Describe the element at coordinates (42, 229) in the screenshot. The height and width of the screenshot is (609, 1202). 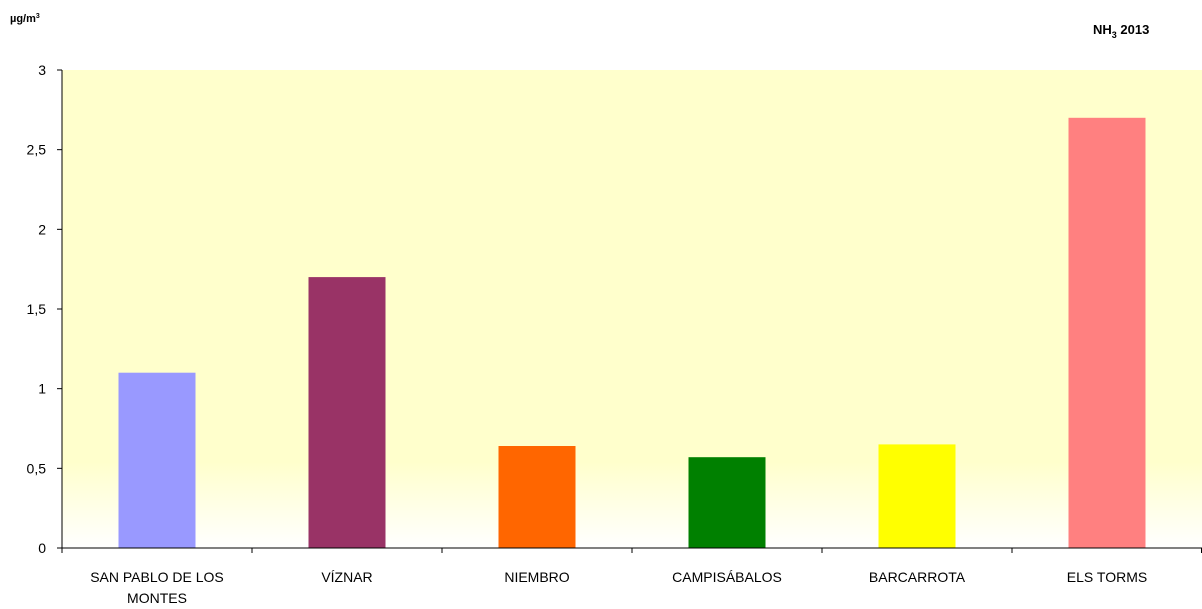
I see `y-tick-label: 2` at that location.